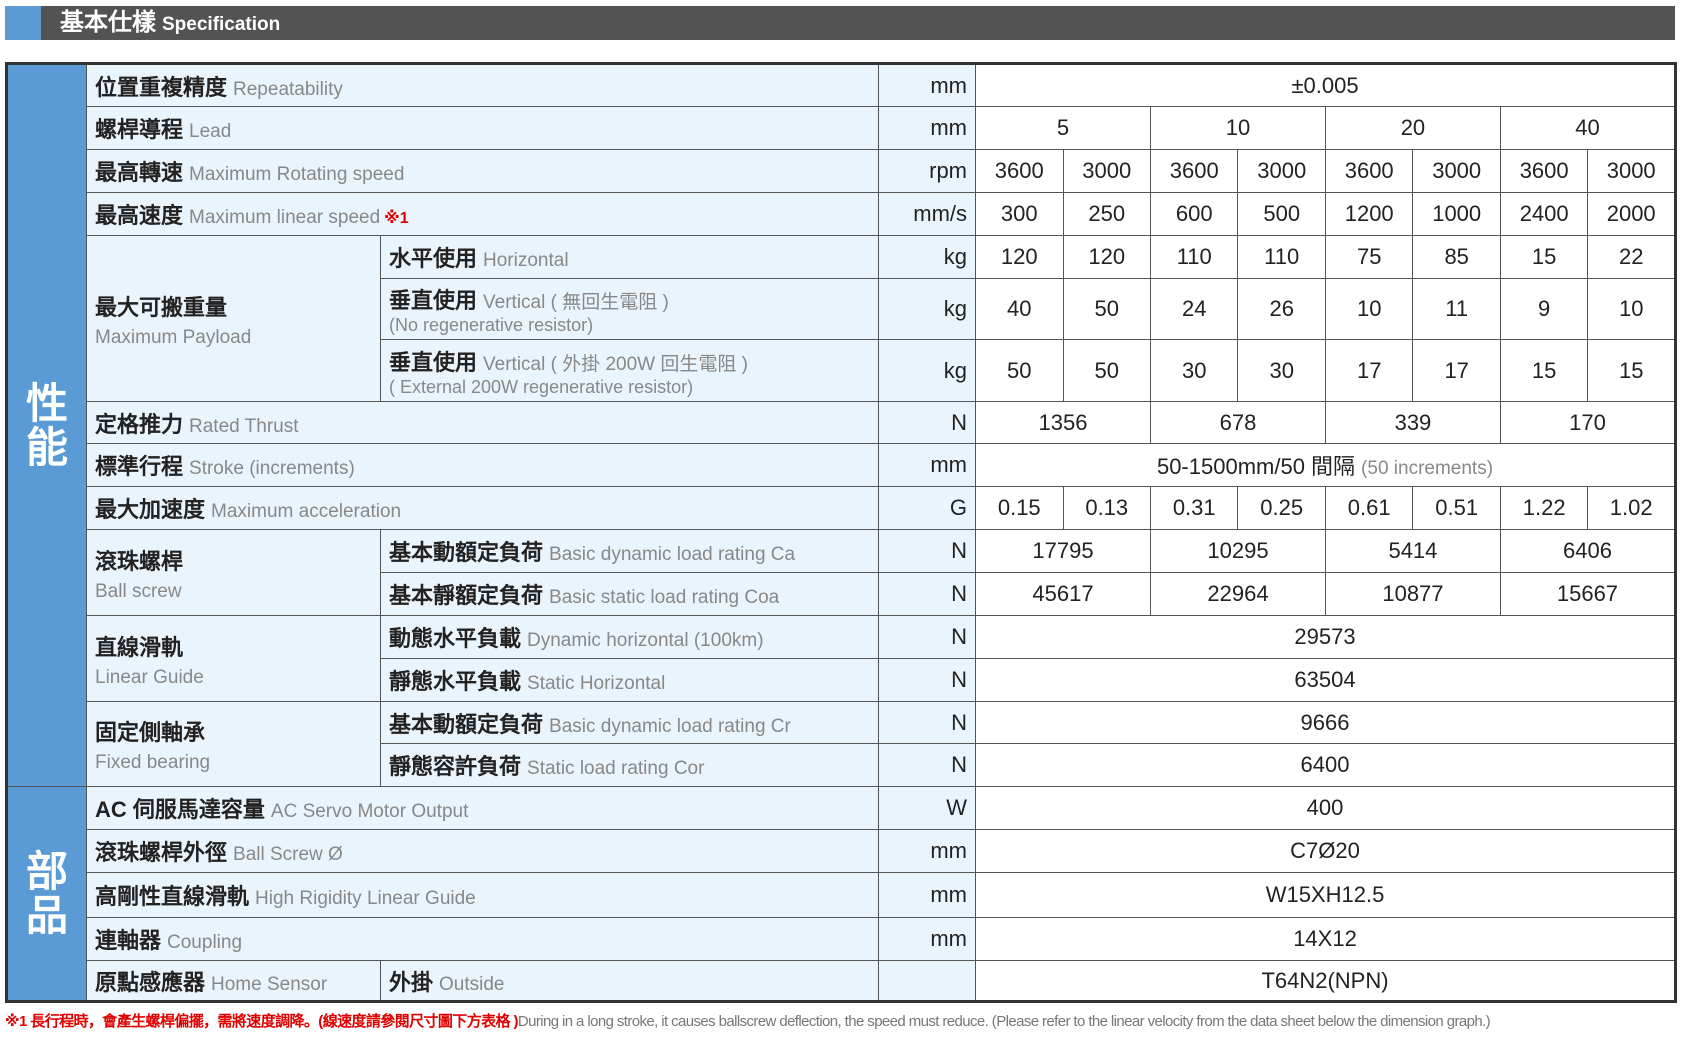 This screenshot has height=1043, width=1685. I want to click on label-zh: 位置重複精度, so click(161, 87).